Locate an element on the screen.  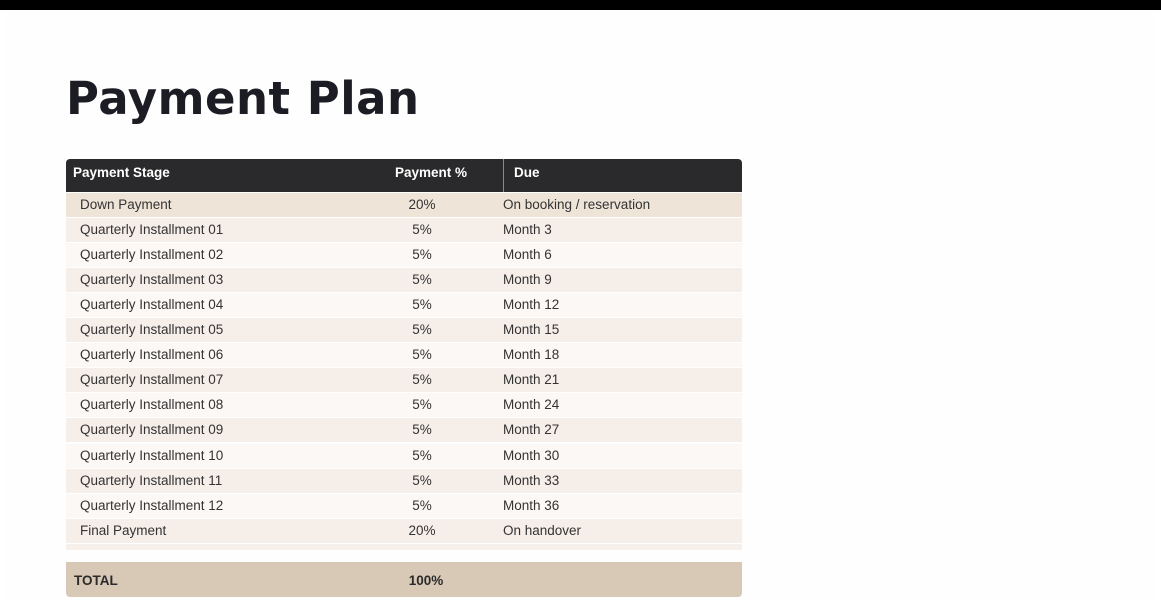
due-cell: Month 15 is located at coordinates (531, 330).